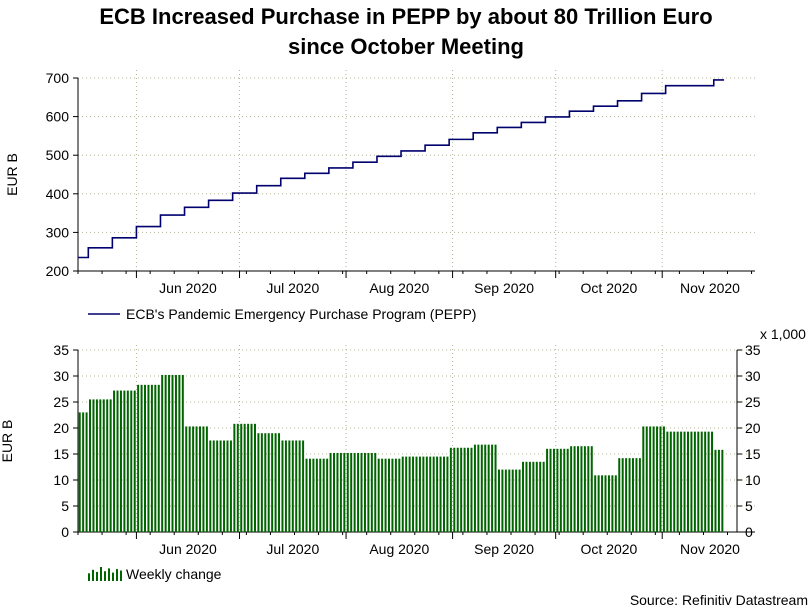  Describe the element at coordinates (58, 117) in the screenshot. I see `top-panel-y-tick-label: 600` at that location.